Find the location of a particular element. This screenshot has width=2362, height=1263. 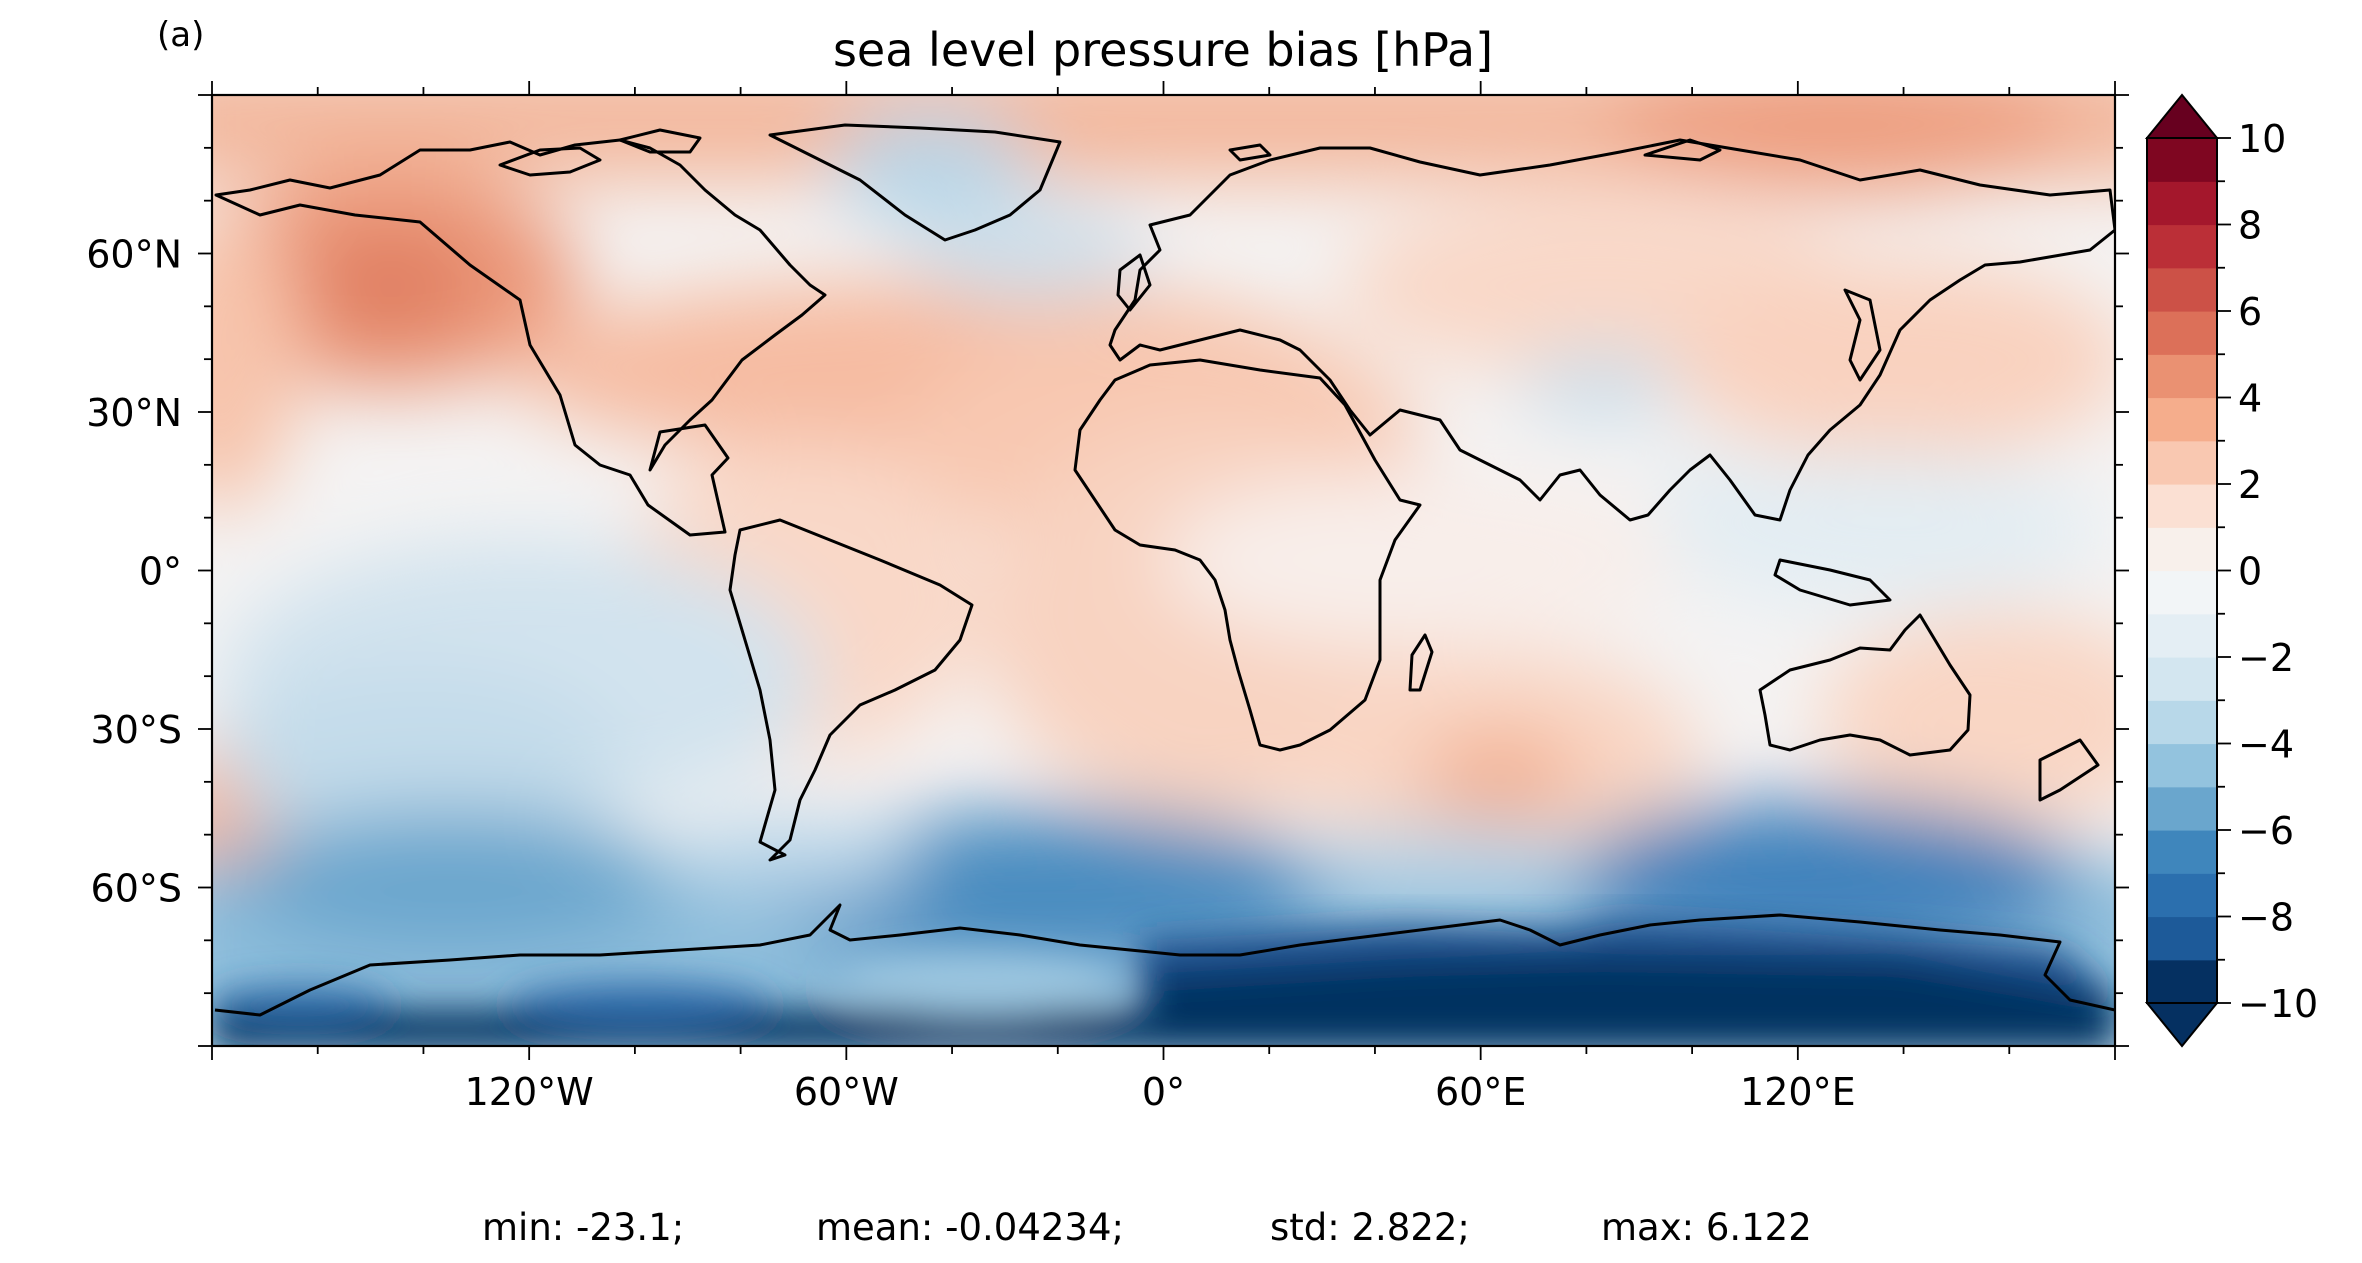

x-tick-label: 60°E is located at coordinates (1480, 1092).